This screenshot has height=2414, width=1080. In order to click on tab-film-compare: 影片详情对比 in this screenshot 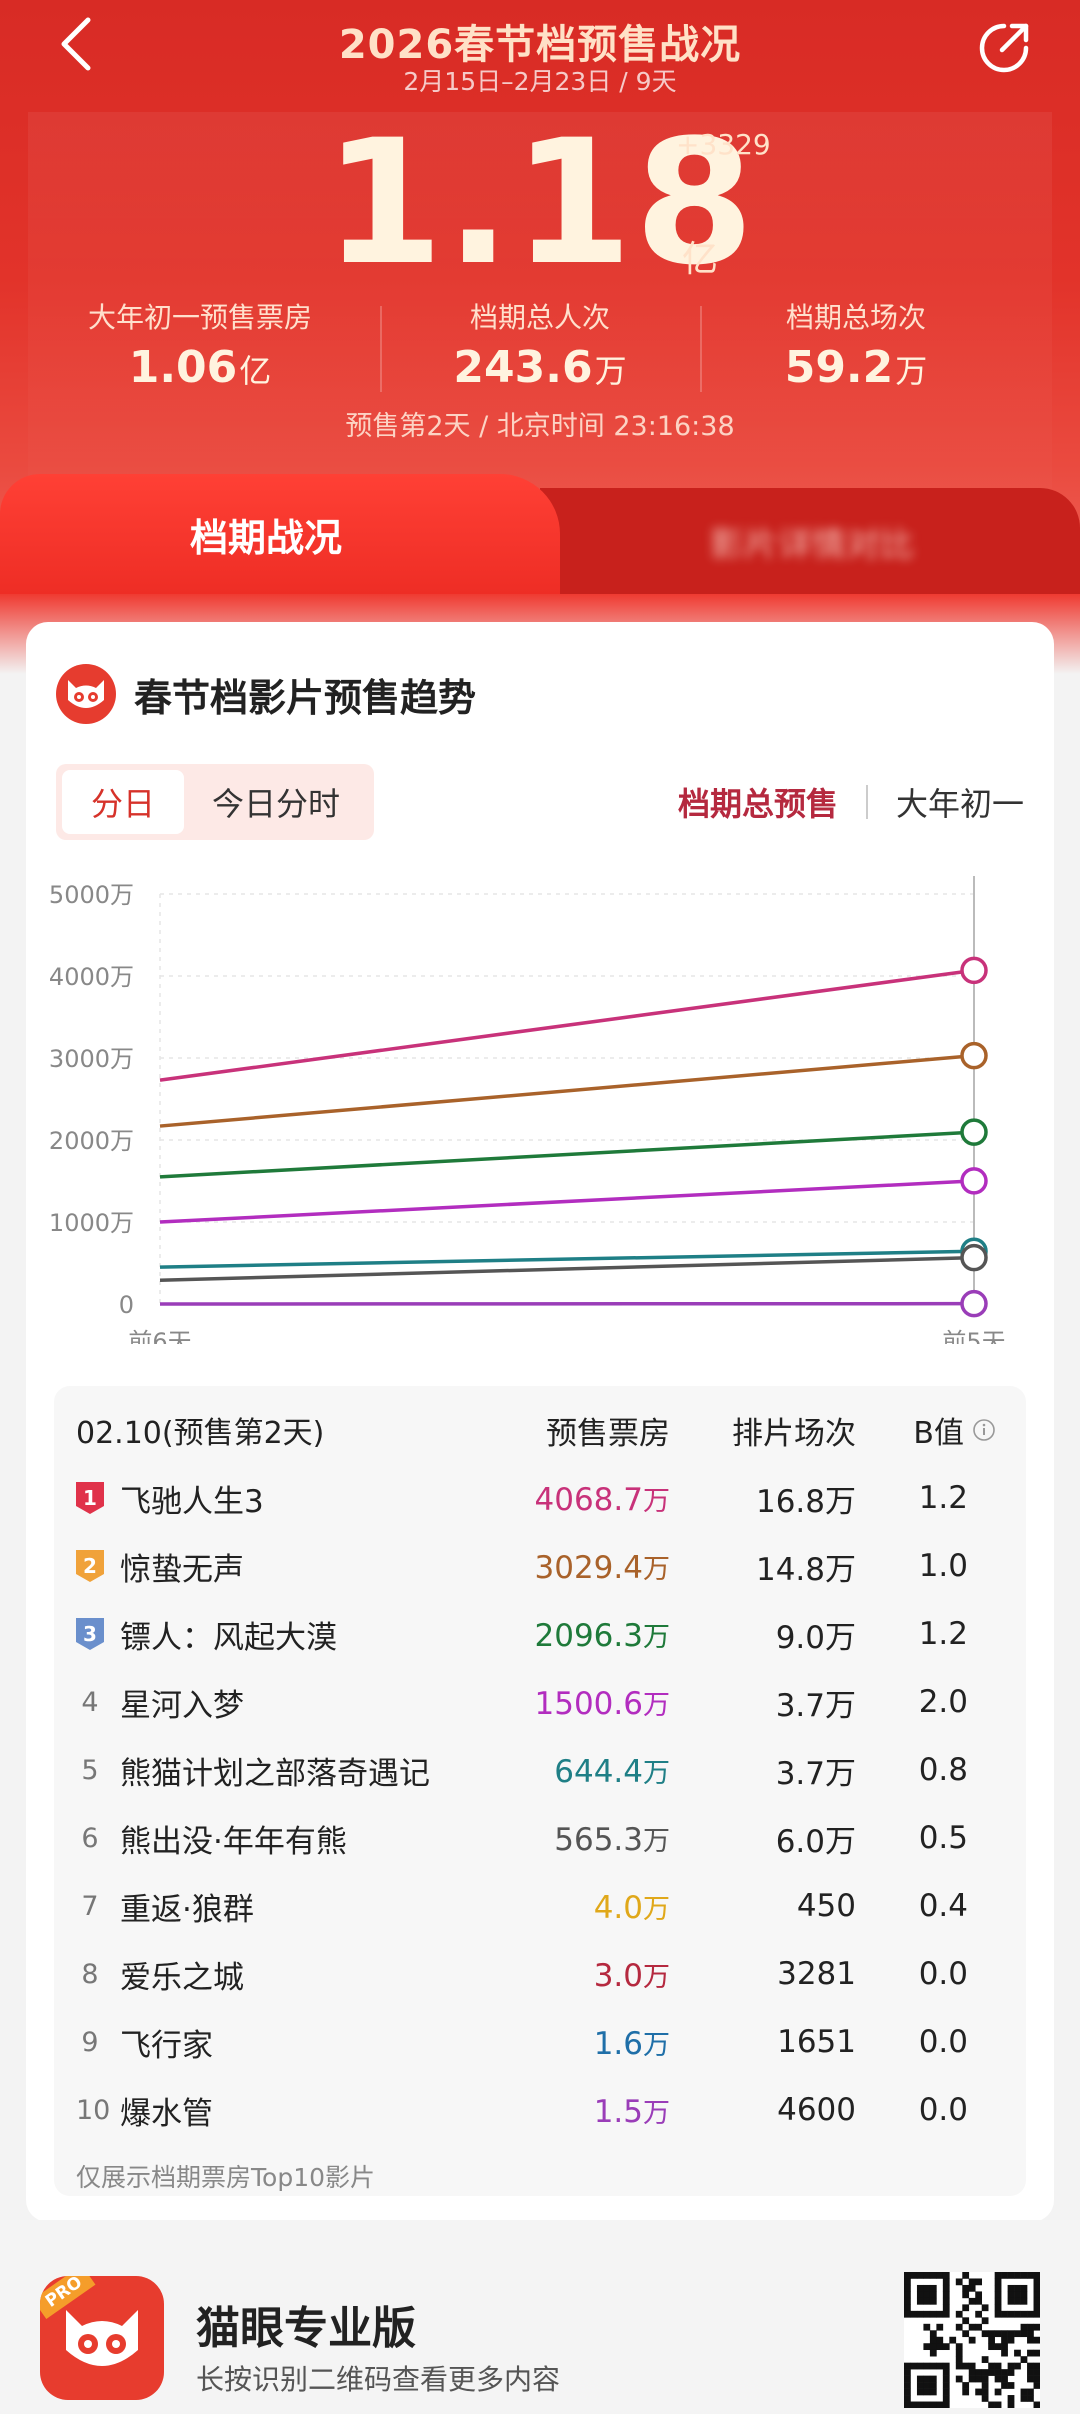, I will do `click(810, 541)`.